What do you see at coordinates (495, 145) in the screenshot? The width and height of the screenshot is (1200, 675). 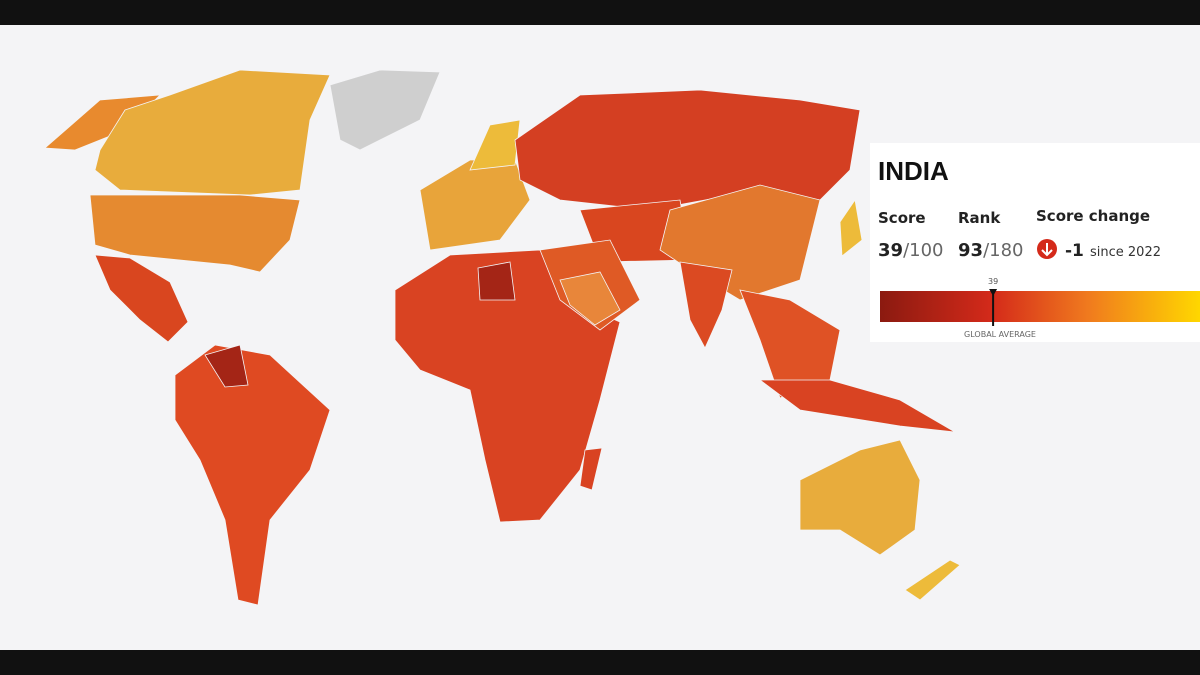 I see `scandinavia` at bounding box center [495, 145].